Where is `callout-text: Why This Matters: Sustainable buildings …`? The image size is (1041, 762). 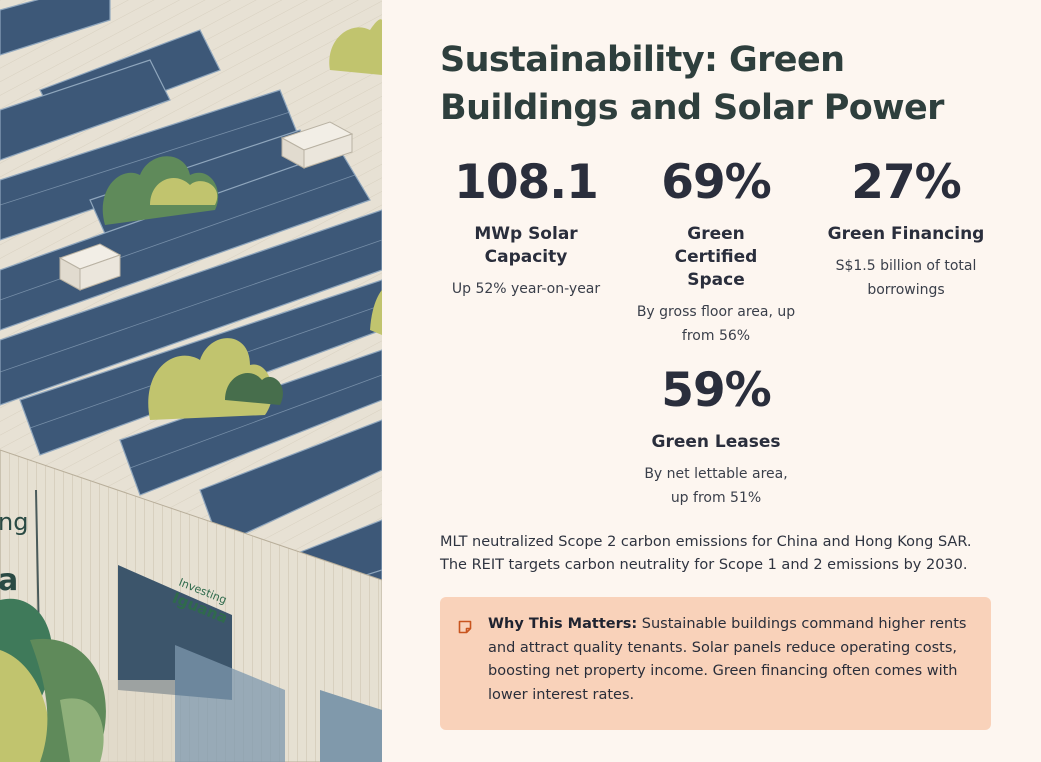 callout-text: Why This Matters: Sustainable buildings … is located at coordinates (728, 660).